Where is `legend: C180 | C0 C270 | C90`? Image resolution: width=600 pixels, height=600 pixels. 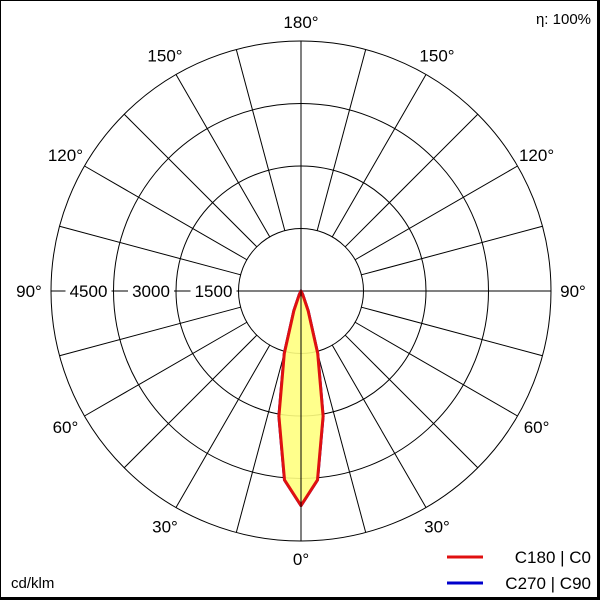 legend: C180 | C0 C270 | C90 is located at coordinates (519, 570).